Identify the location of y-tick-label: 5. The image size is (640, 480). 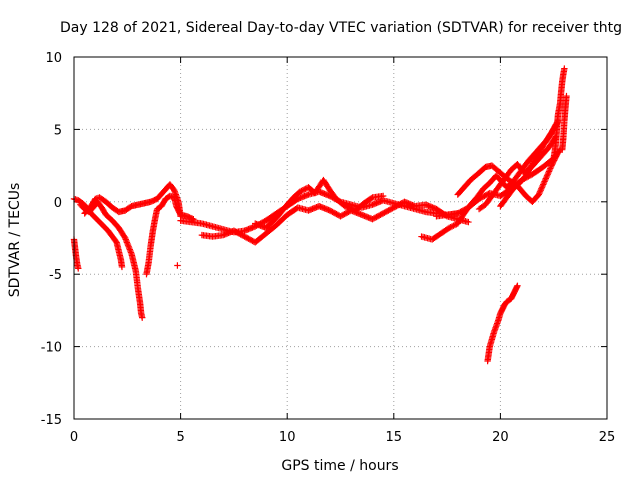
(58, 130).